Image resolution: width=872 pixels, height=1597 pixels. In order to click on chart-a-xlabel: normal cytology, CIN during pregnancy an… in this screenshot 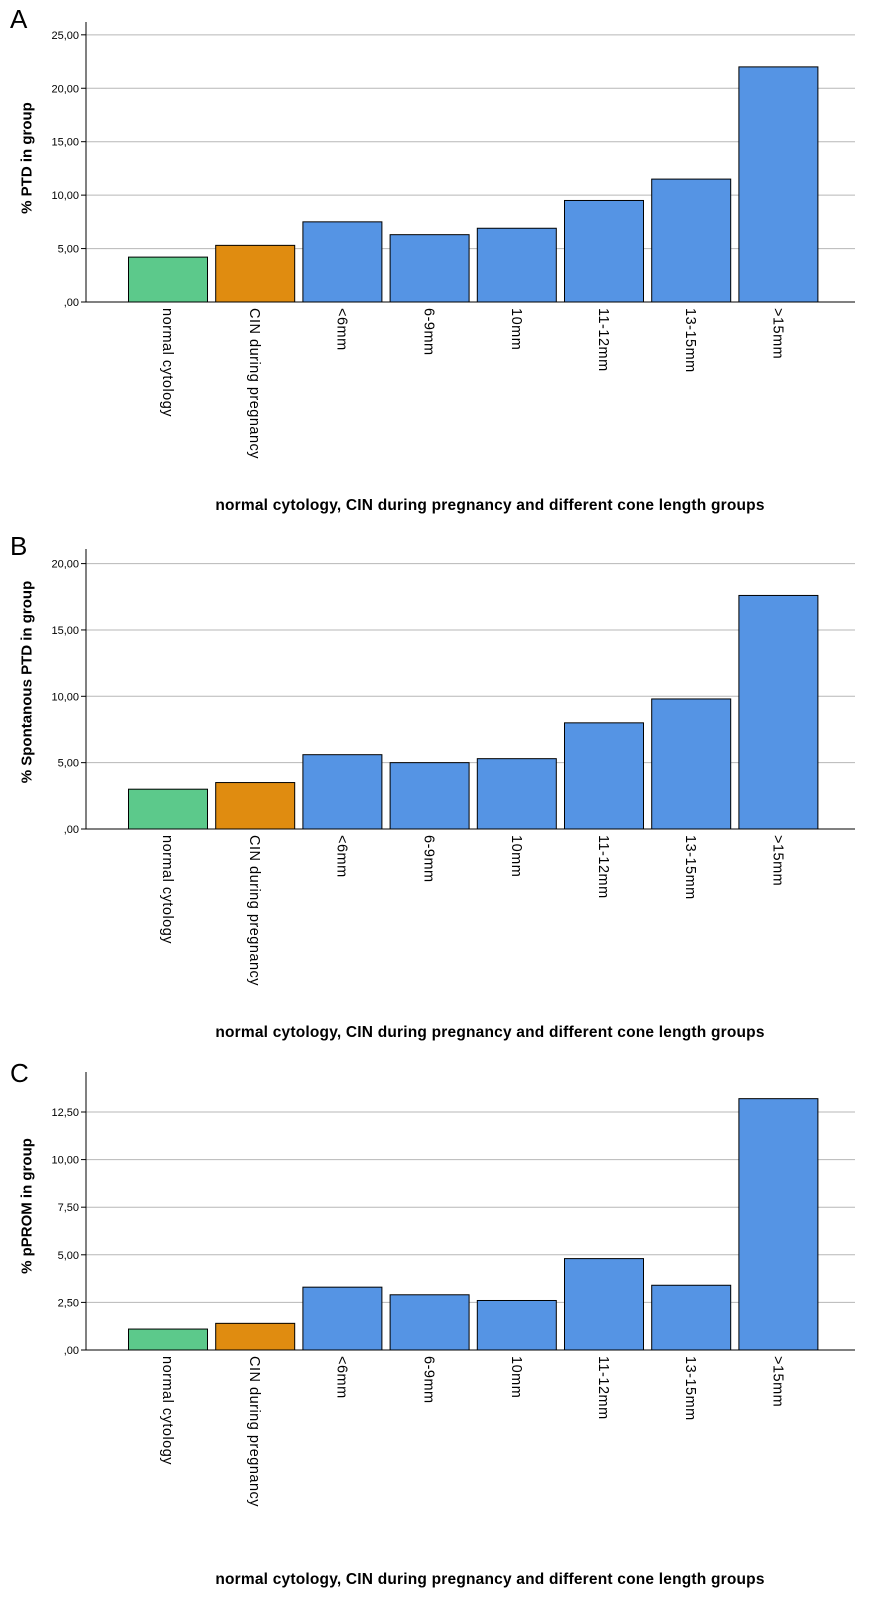, I will do `click(490, 505)`.